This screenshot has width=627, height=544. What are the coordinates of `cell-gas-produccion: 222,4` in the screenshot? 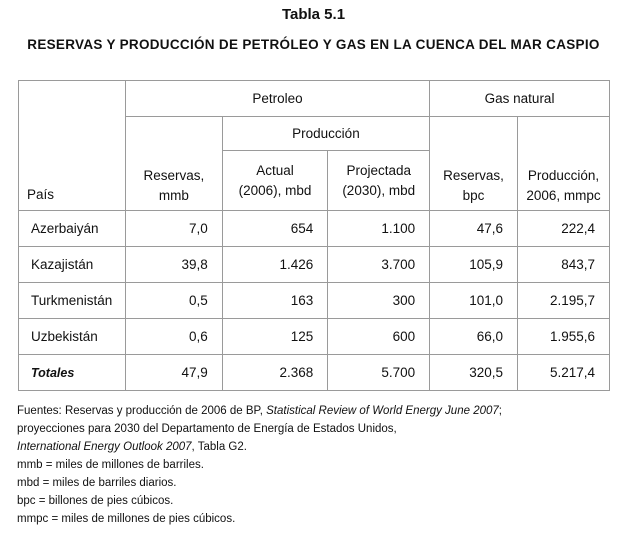 It's located at (563, 228).